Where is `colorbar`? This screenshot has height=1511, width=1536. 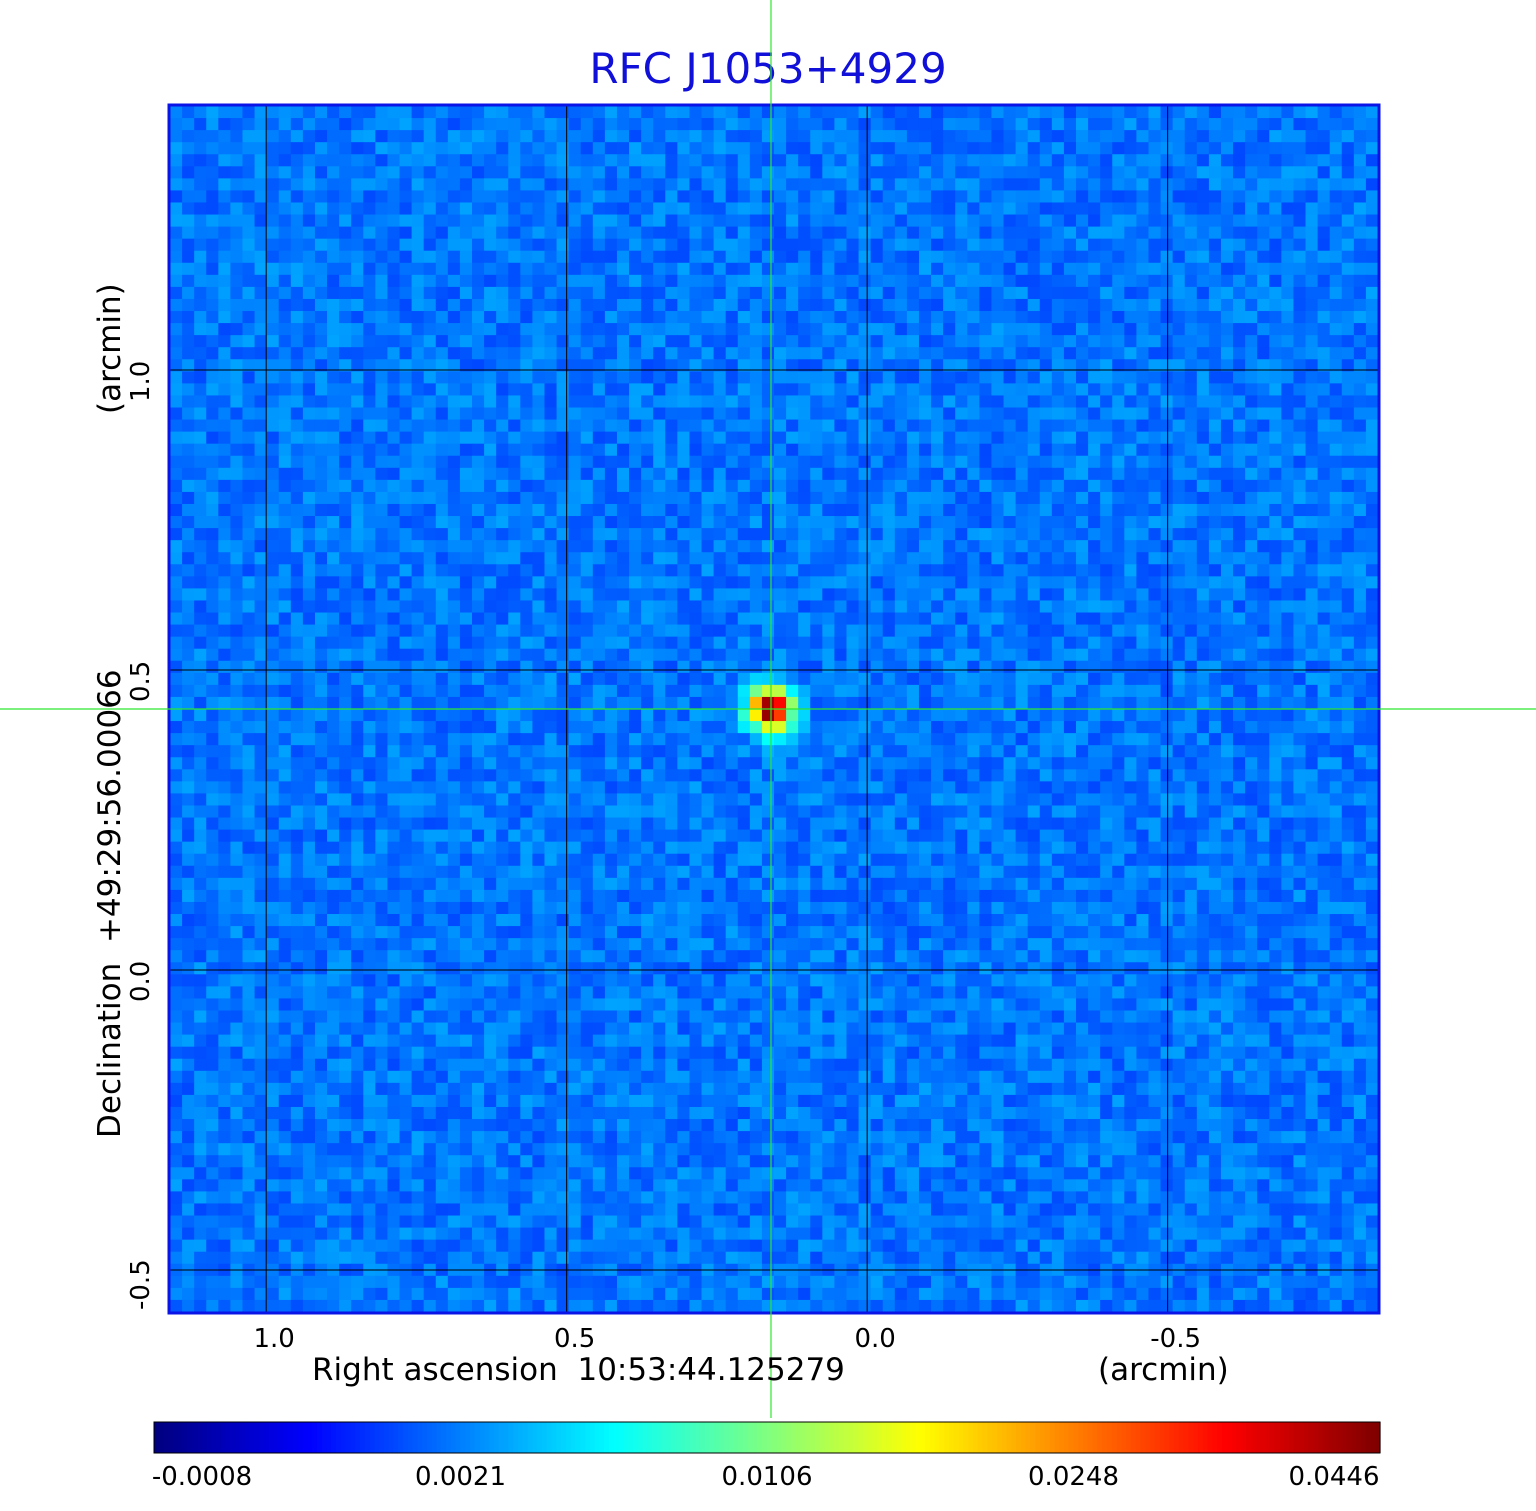
colorbar is located at coordinates (767, 1437).